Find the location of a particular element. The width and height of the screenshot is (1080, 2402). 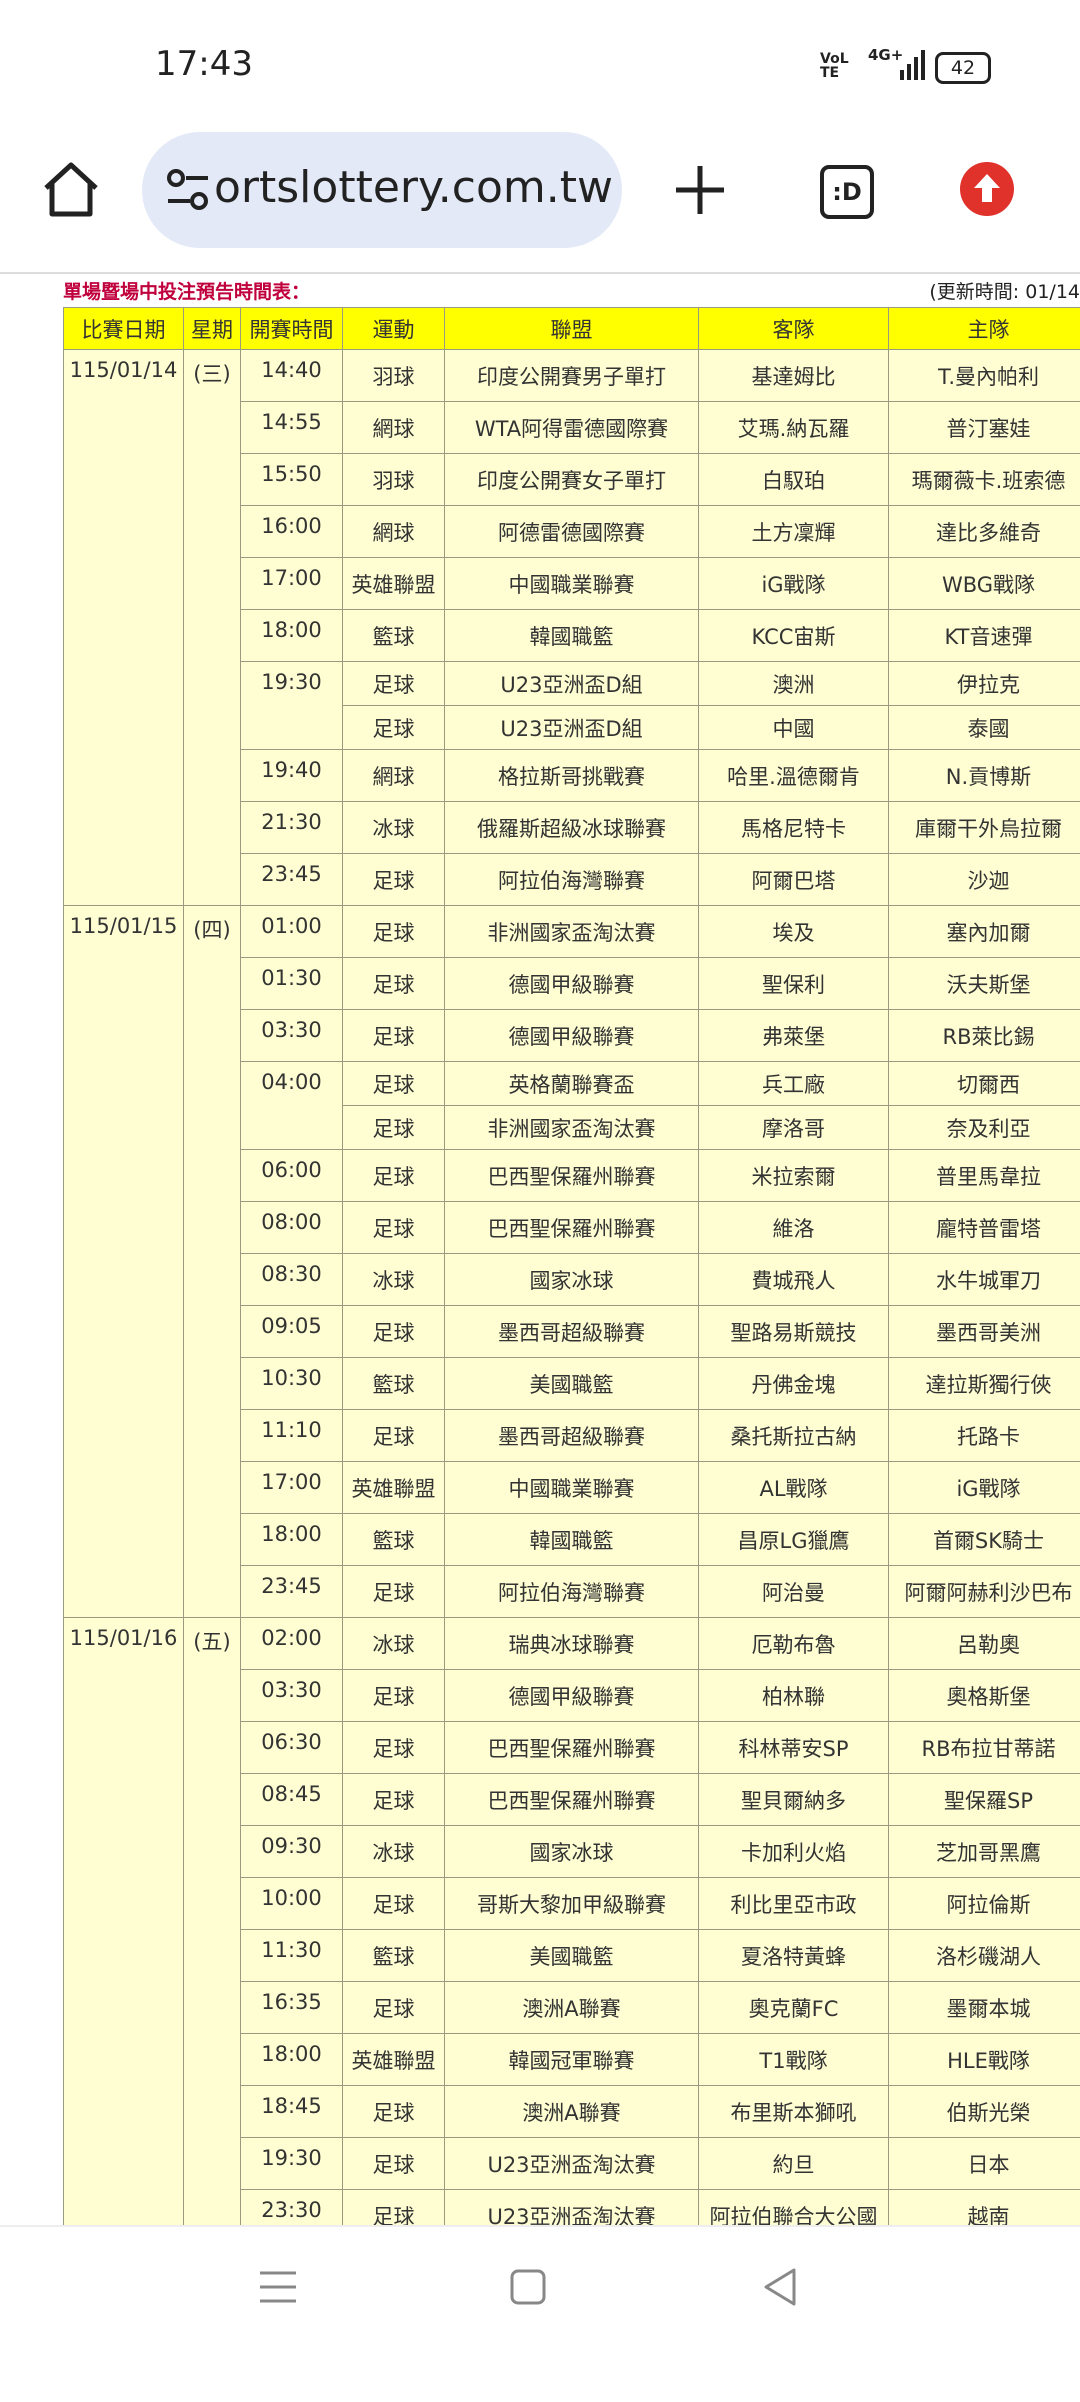

time-cell: 06:00 is located at coordinates (292, 1176).